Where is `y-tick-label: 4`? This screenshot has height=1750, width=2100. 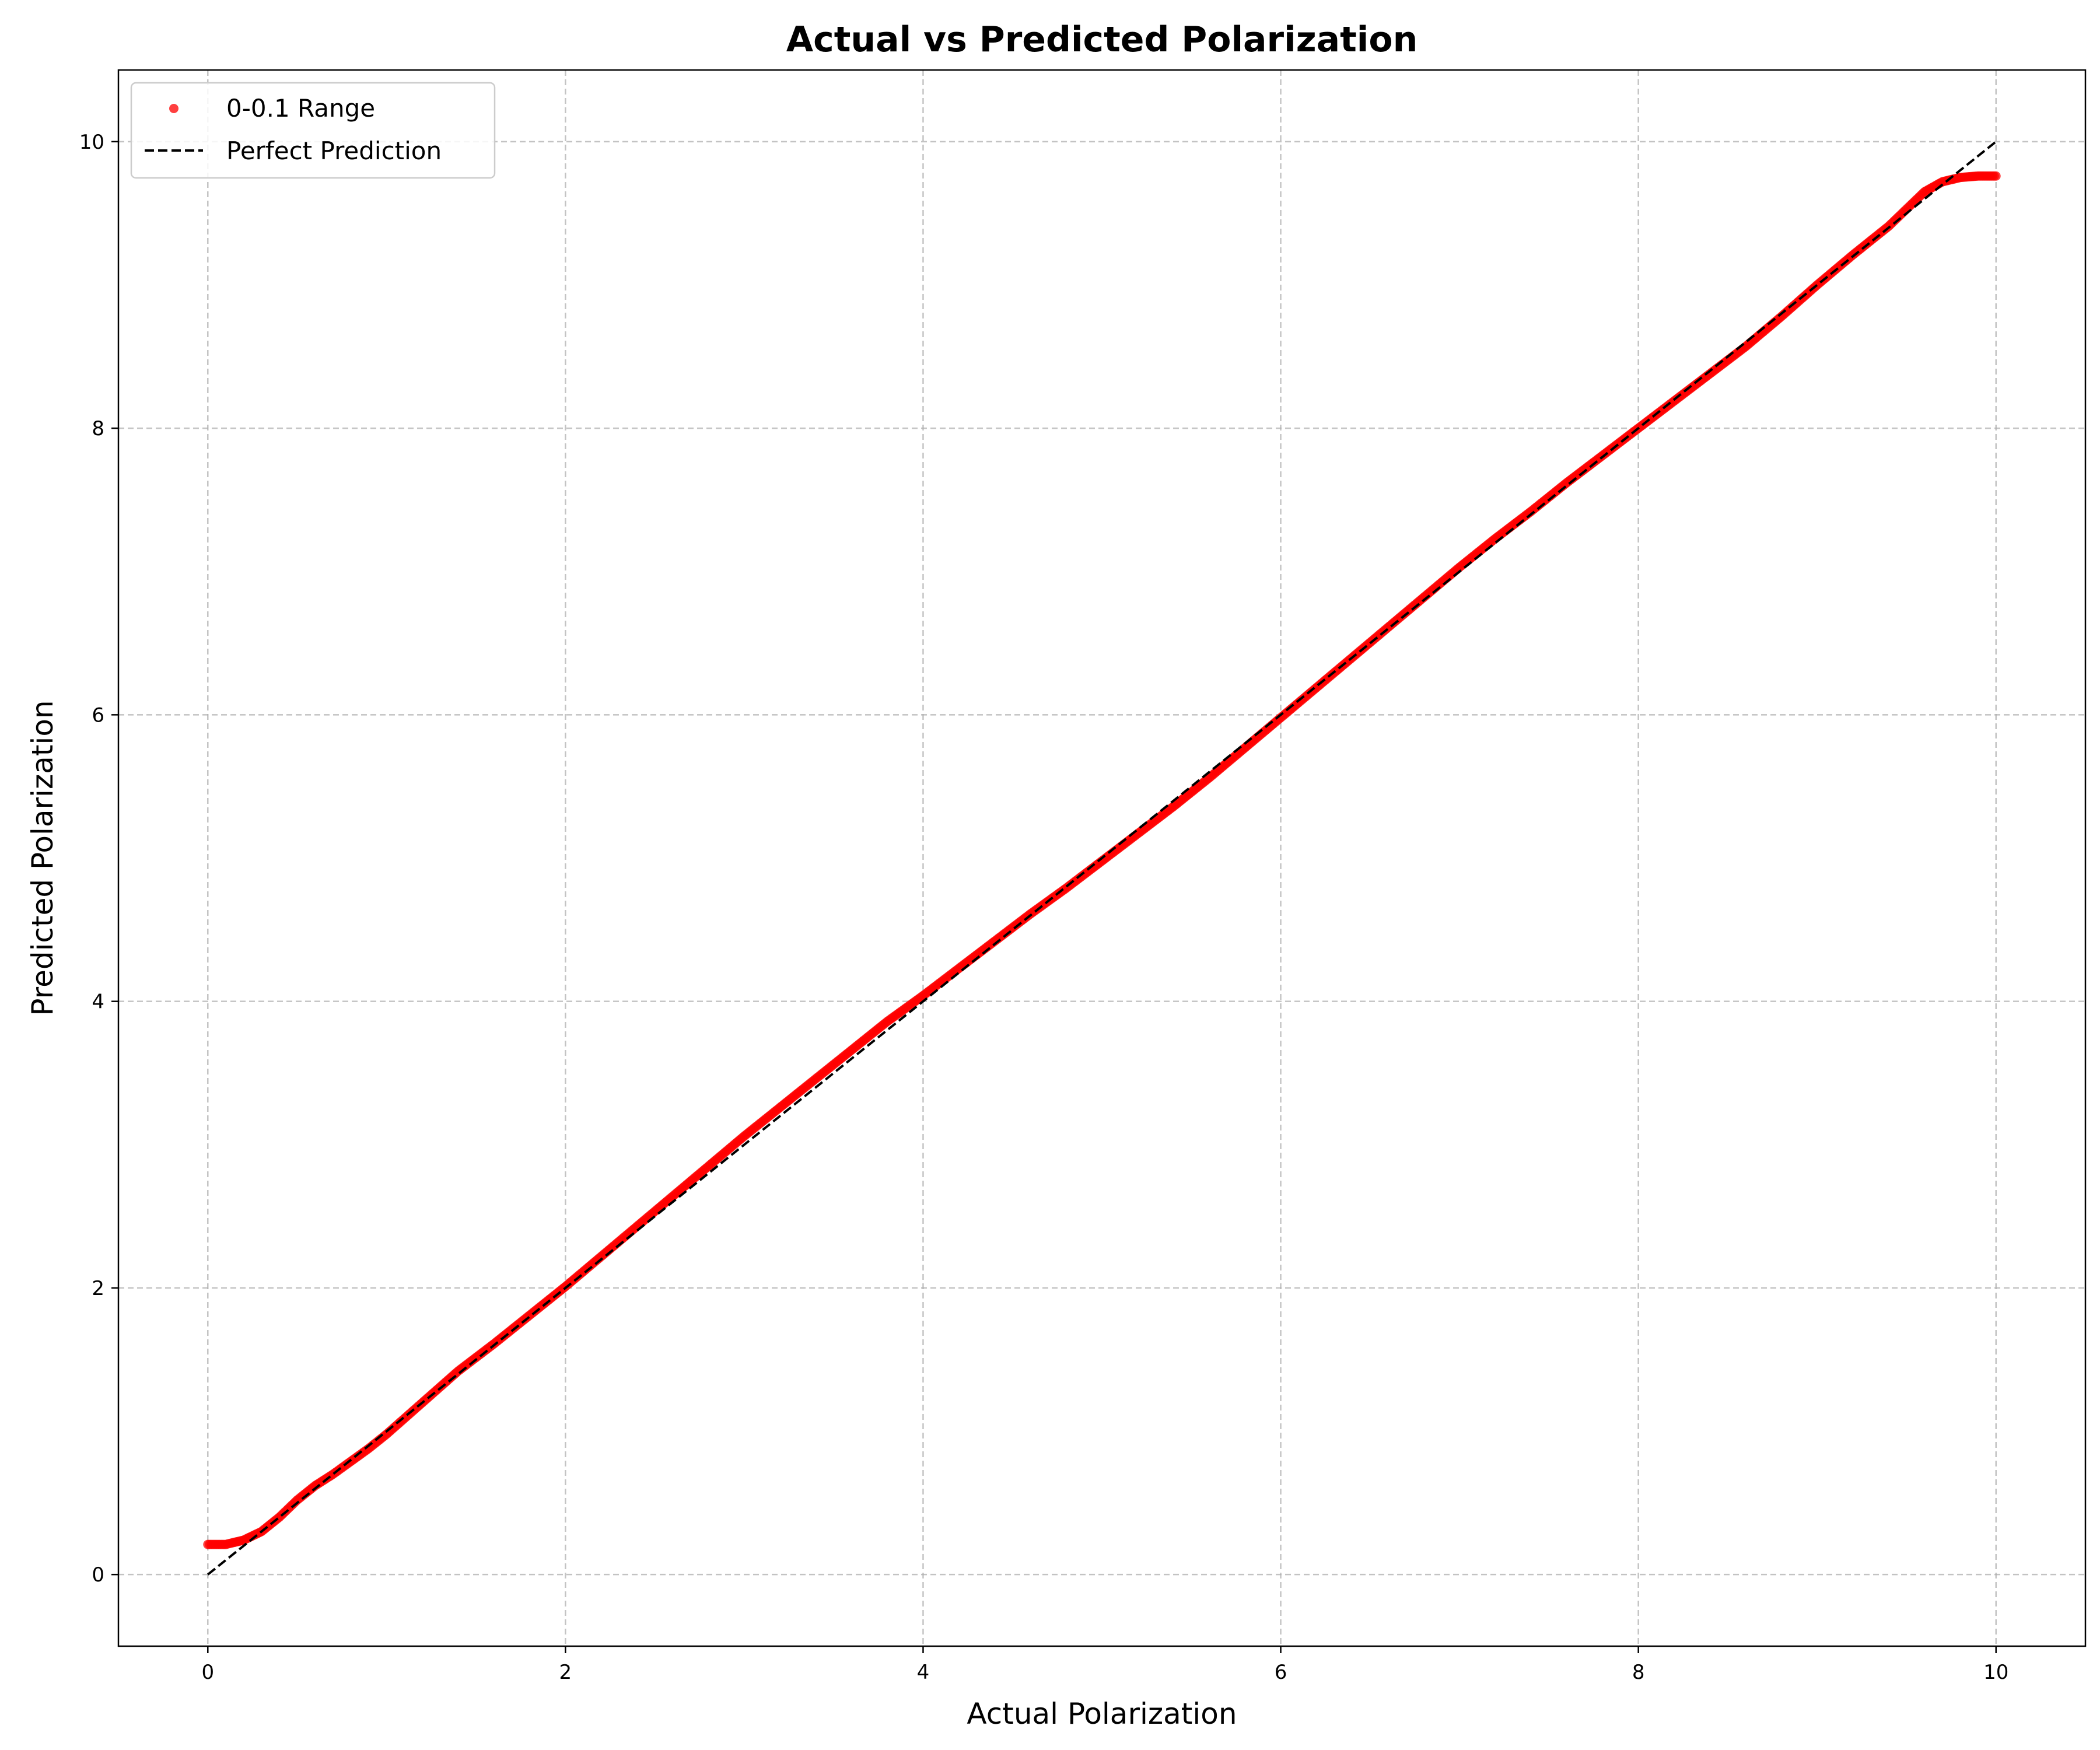
y-tick-label: 4 is located at coordinates (98, 1002).